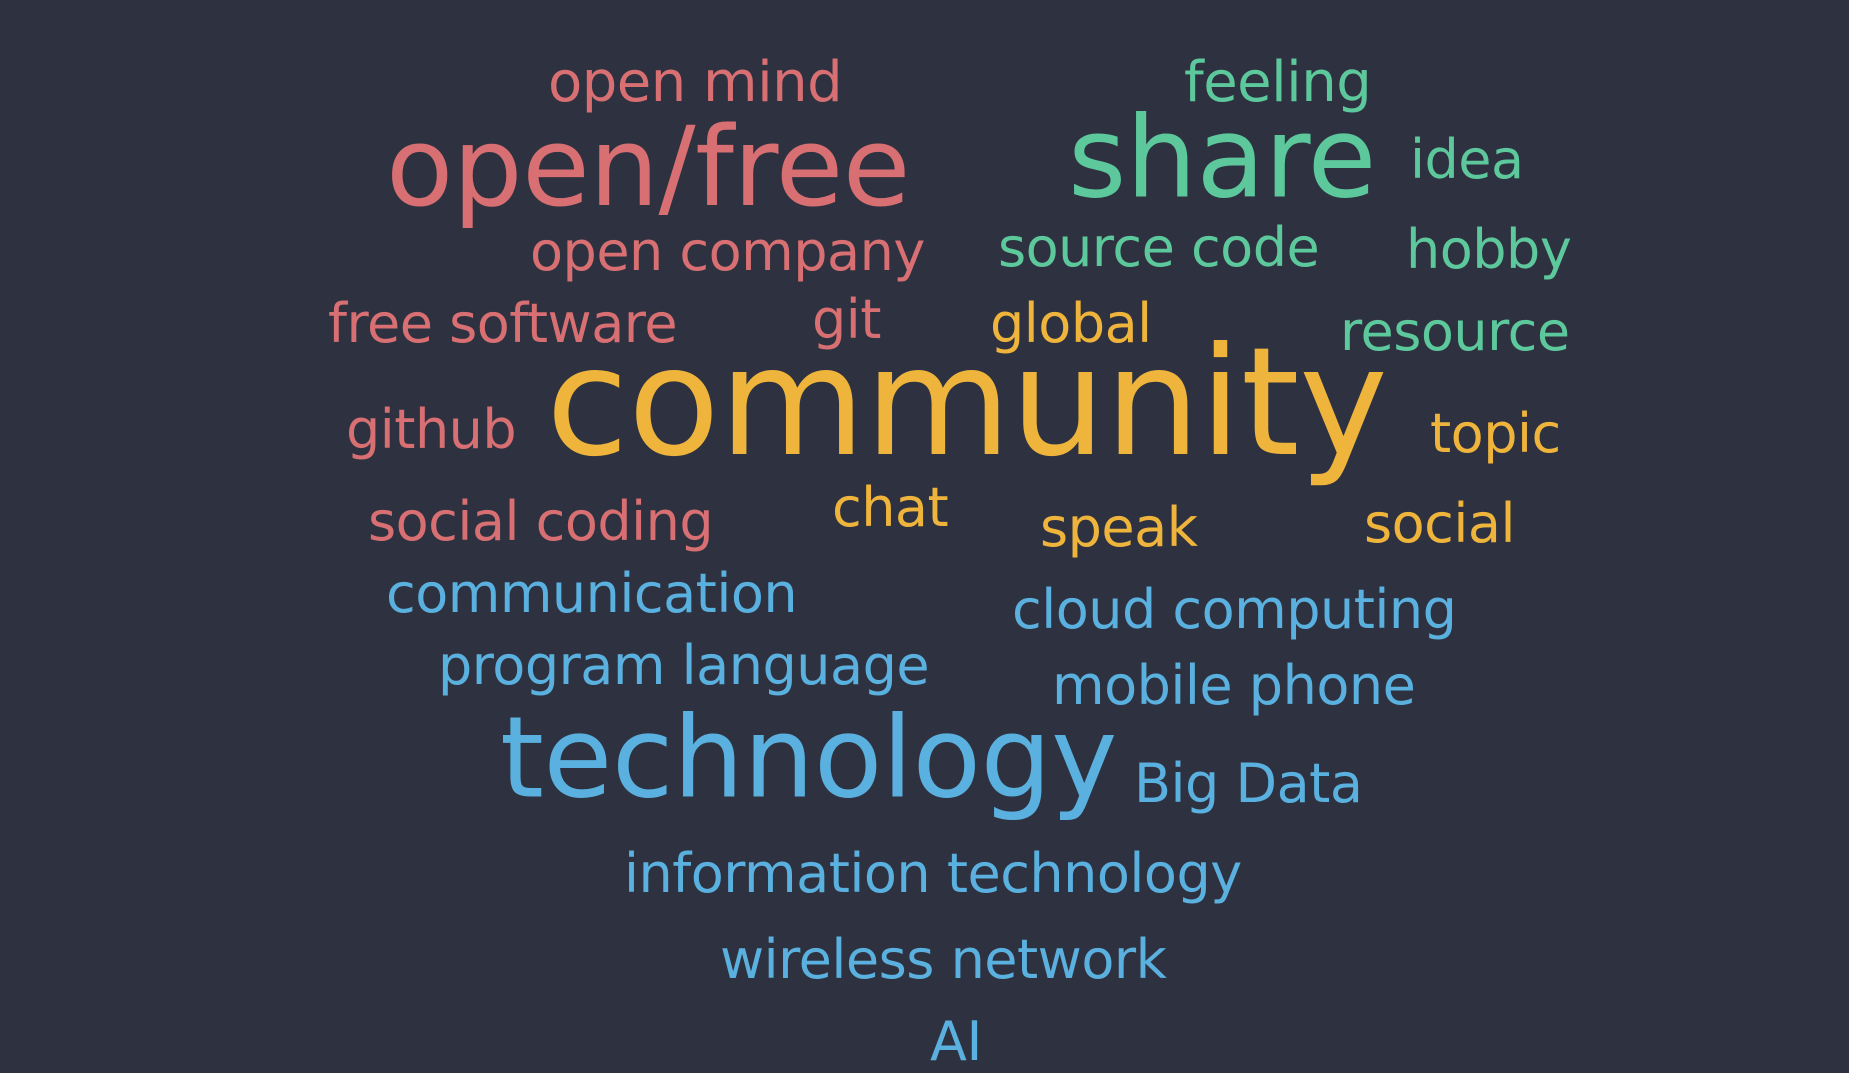 The height and width of the screenshot is (1073, 1849). I want to click on word-free-software: free software, so click(503, 323).